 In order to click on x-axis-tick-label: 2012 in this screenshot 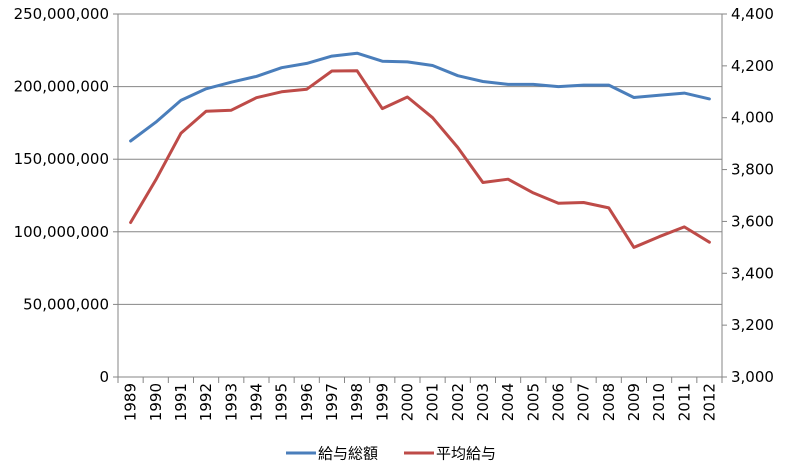, I will do `click(709, 402)`.